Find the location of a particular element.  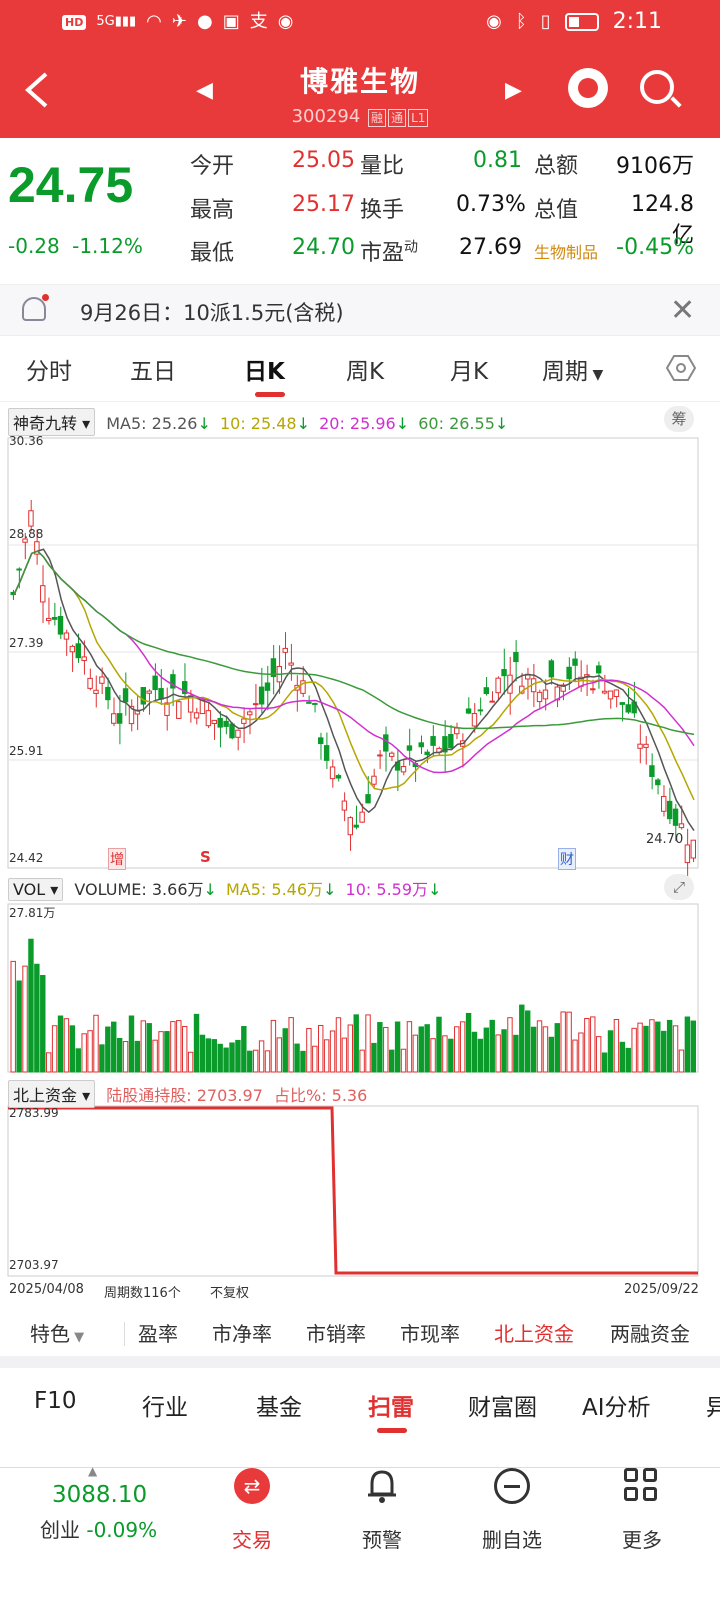

next-stock-button: ▶ is located at coordinates (513, 90).